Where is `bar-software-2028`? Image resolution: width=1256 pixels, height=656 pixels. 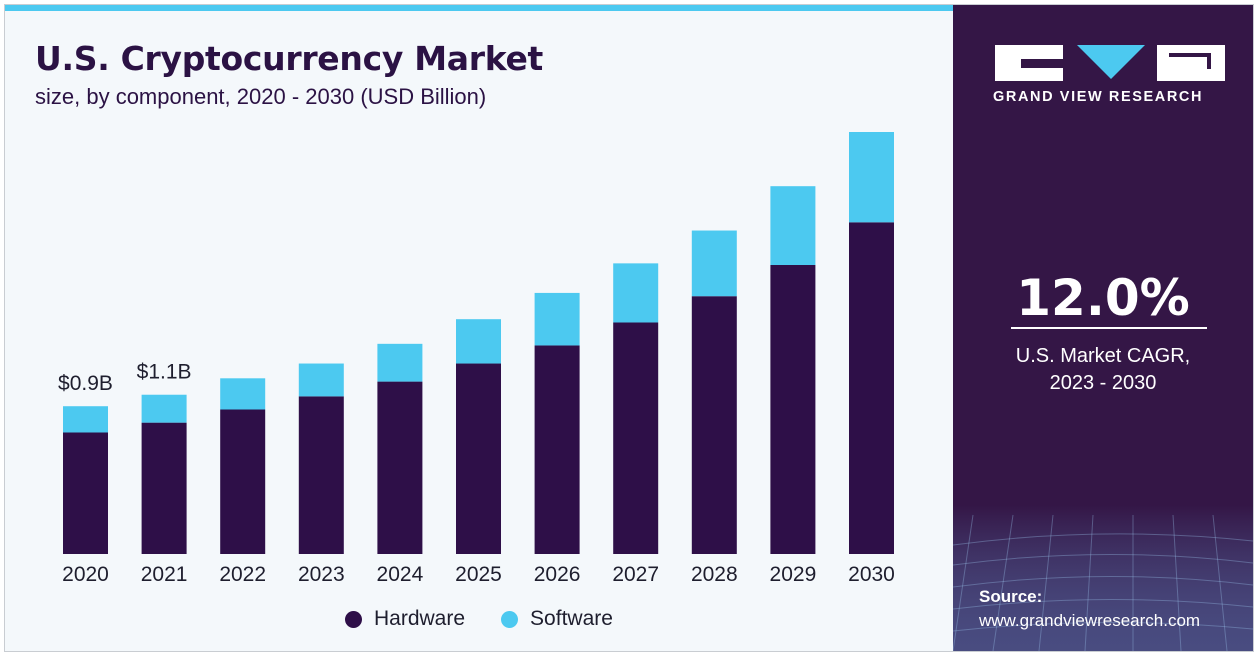
bar-software-2028 is located at coordinates (714, 263).